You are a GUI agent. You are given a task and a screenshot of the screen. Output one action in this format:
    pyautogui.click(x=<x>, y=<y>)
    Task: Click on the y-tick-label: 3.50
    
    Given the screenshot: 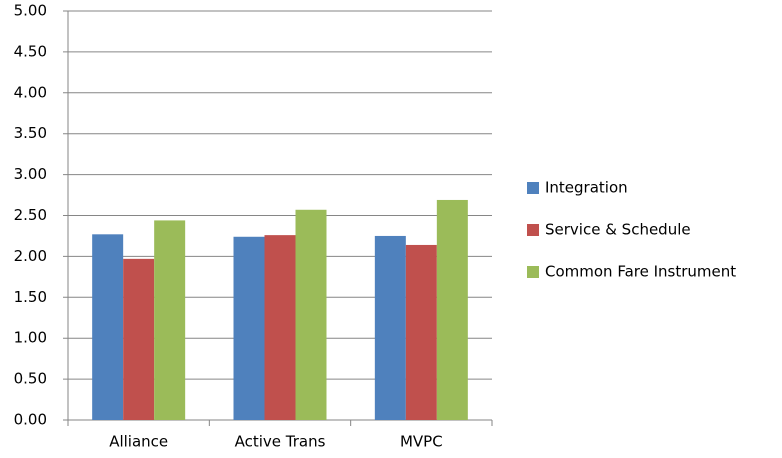 What is the action you would take?
    pyautogui.click(x=30, y=133)
    